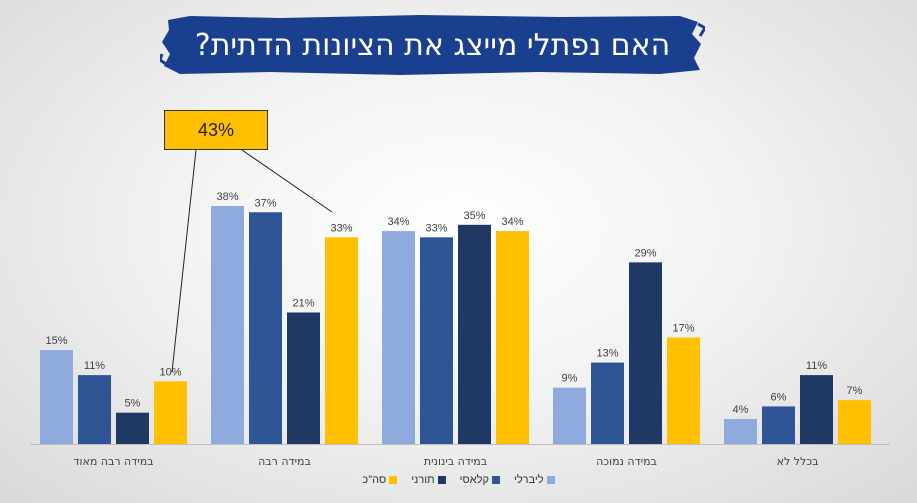 Image resolution: width=917 pixels, height=503 pixels. What do you see at coordinates (607, 354) in the screenshot?
I see `data-label: 13%` at bounding box center [607, 354].